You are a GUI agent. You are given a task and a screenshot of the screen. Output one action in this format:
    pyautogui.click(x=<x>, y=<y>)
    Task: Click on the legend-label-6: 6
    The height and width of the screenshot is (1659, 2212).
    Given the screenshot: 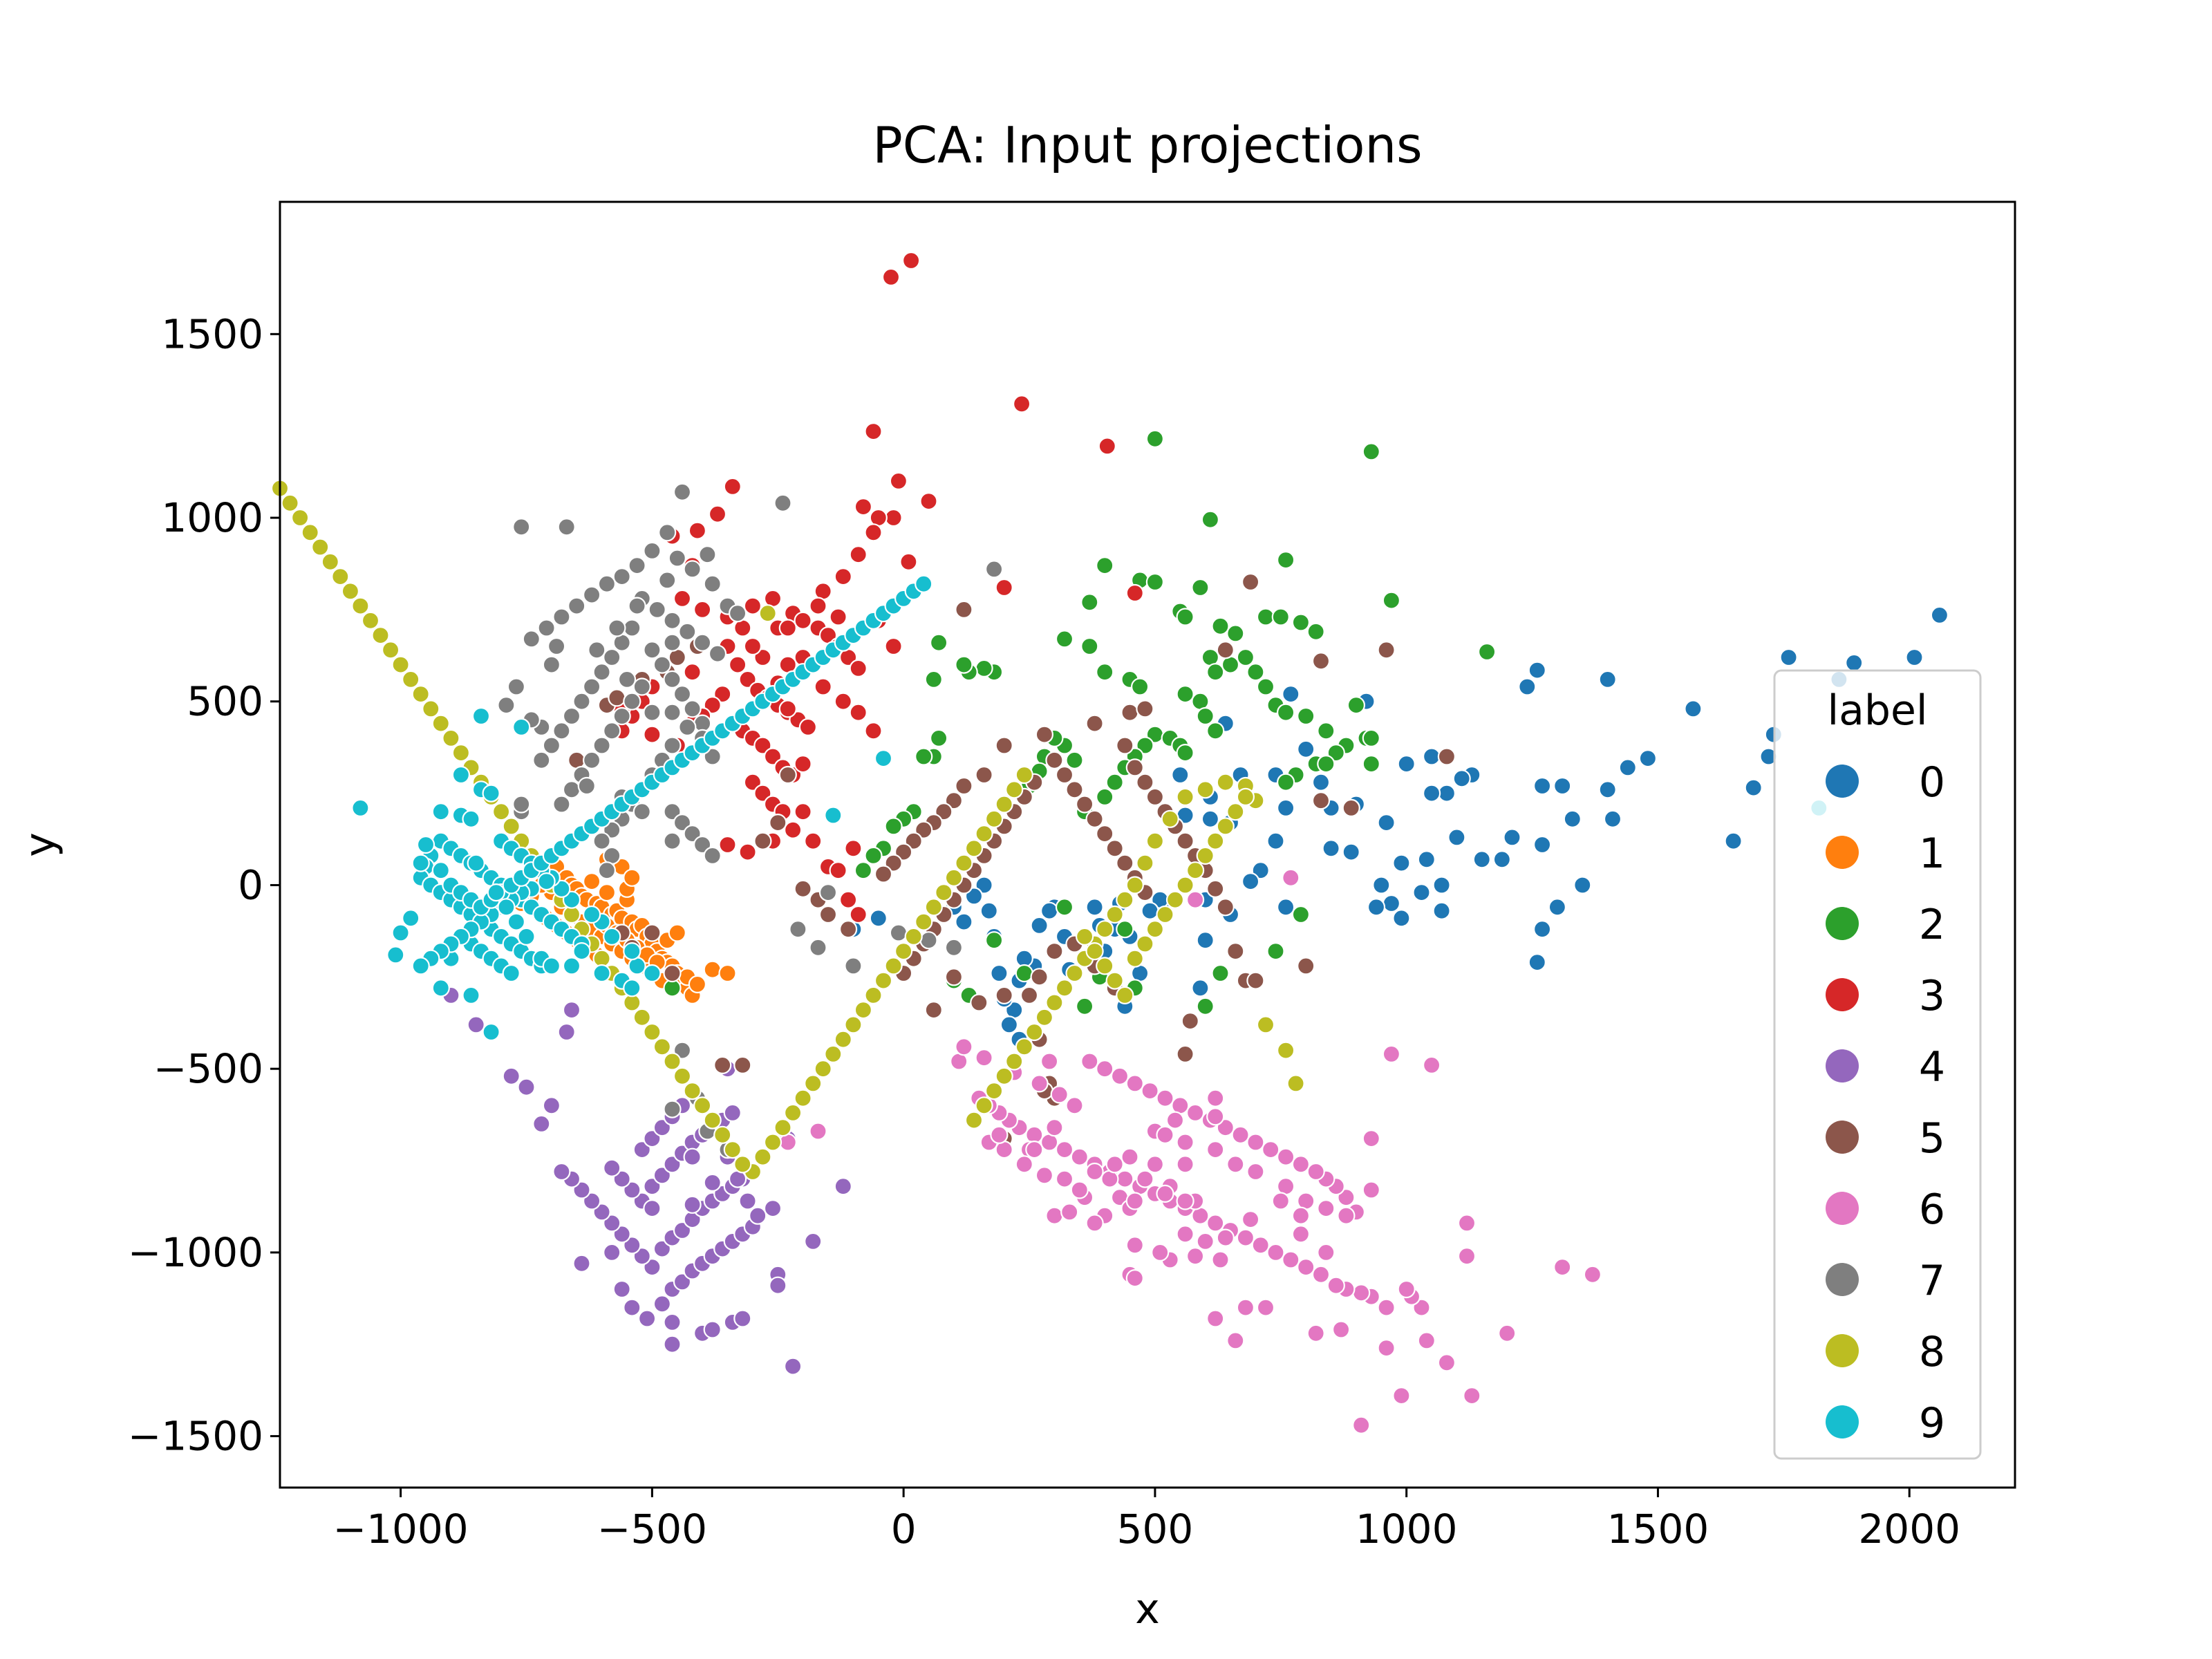 What is the action you would take?
    pyautogui.click(x=1932, y=1209)
    